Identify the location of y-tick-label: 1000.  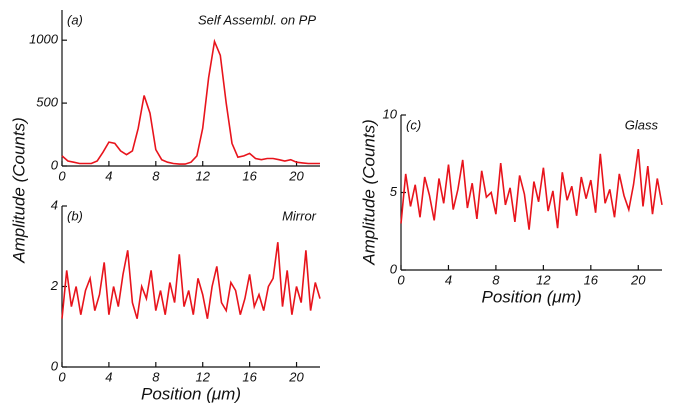
(44, 39).